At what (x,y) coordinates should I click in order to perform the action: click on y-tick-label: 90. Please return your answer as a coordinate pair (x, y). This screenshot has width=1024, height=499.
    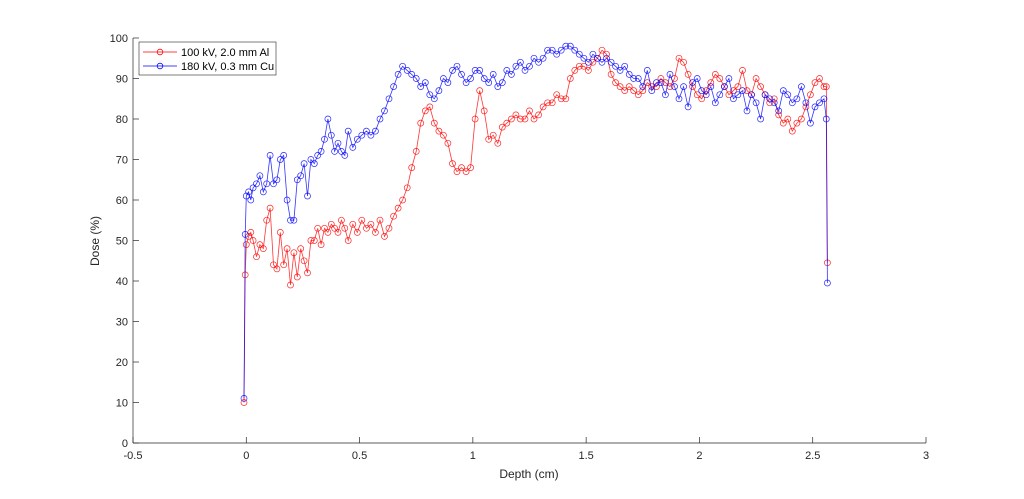
    Looking at the image, I should click on (122, 80).